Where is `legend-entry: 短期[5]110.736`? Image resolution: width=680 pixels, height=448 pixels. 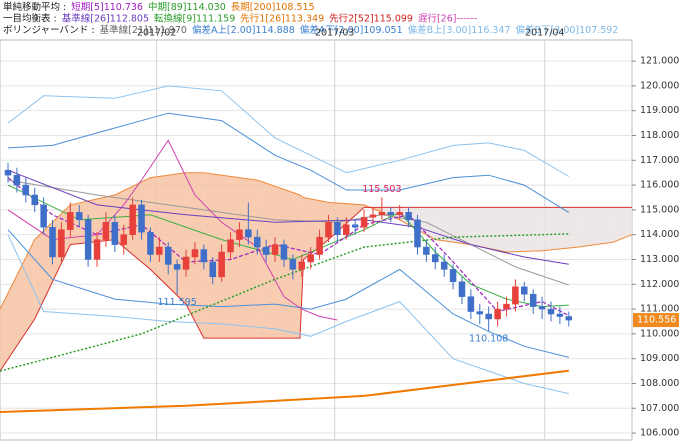
legend-entry: 短期[5]110.736 is located at coordinates (107, 7).